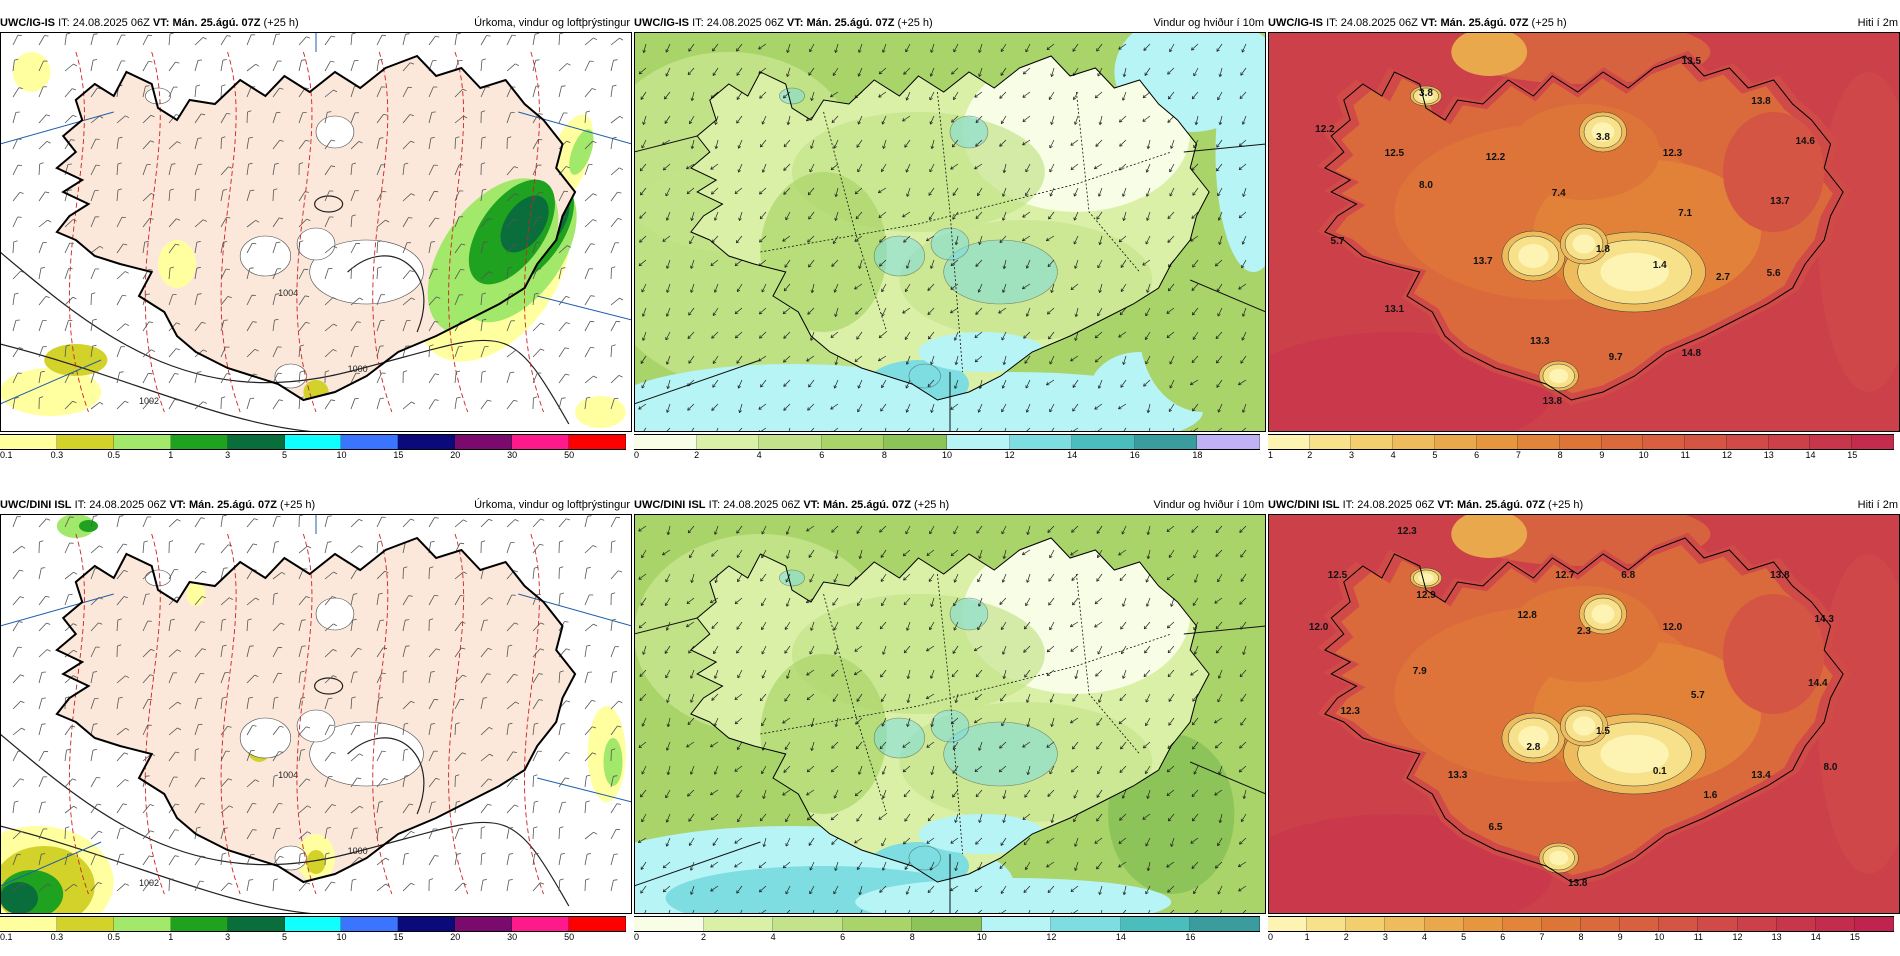  I want to click on colorbar-tick-label: 11, so click(1698, 937).